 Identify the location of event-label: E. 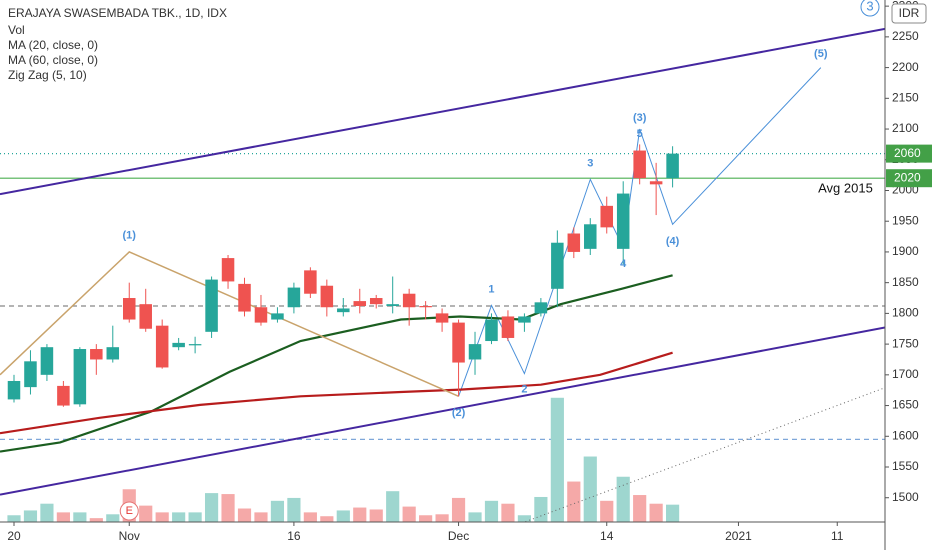
(129, 511).